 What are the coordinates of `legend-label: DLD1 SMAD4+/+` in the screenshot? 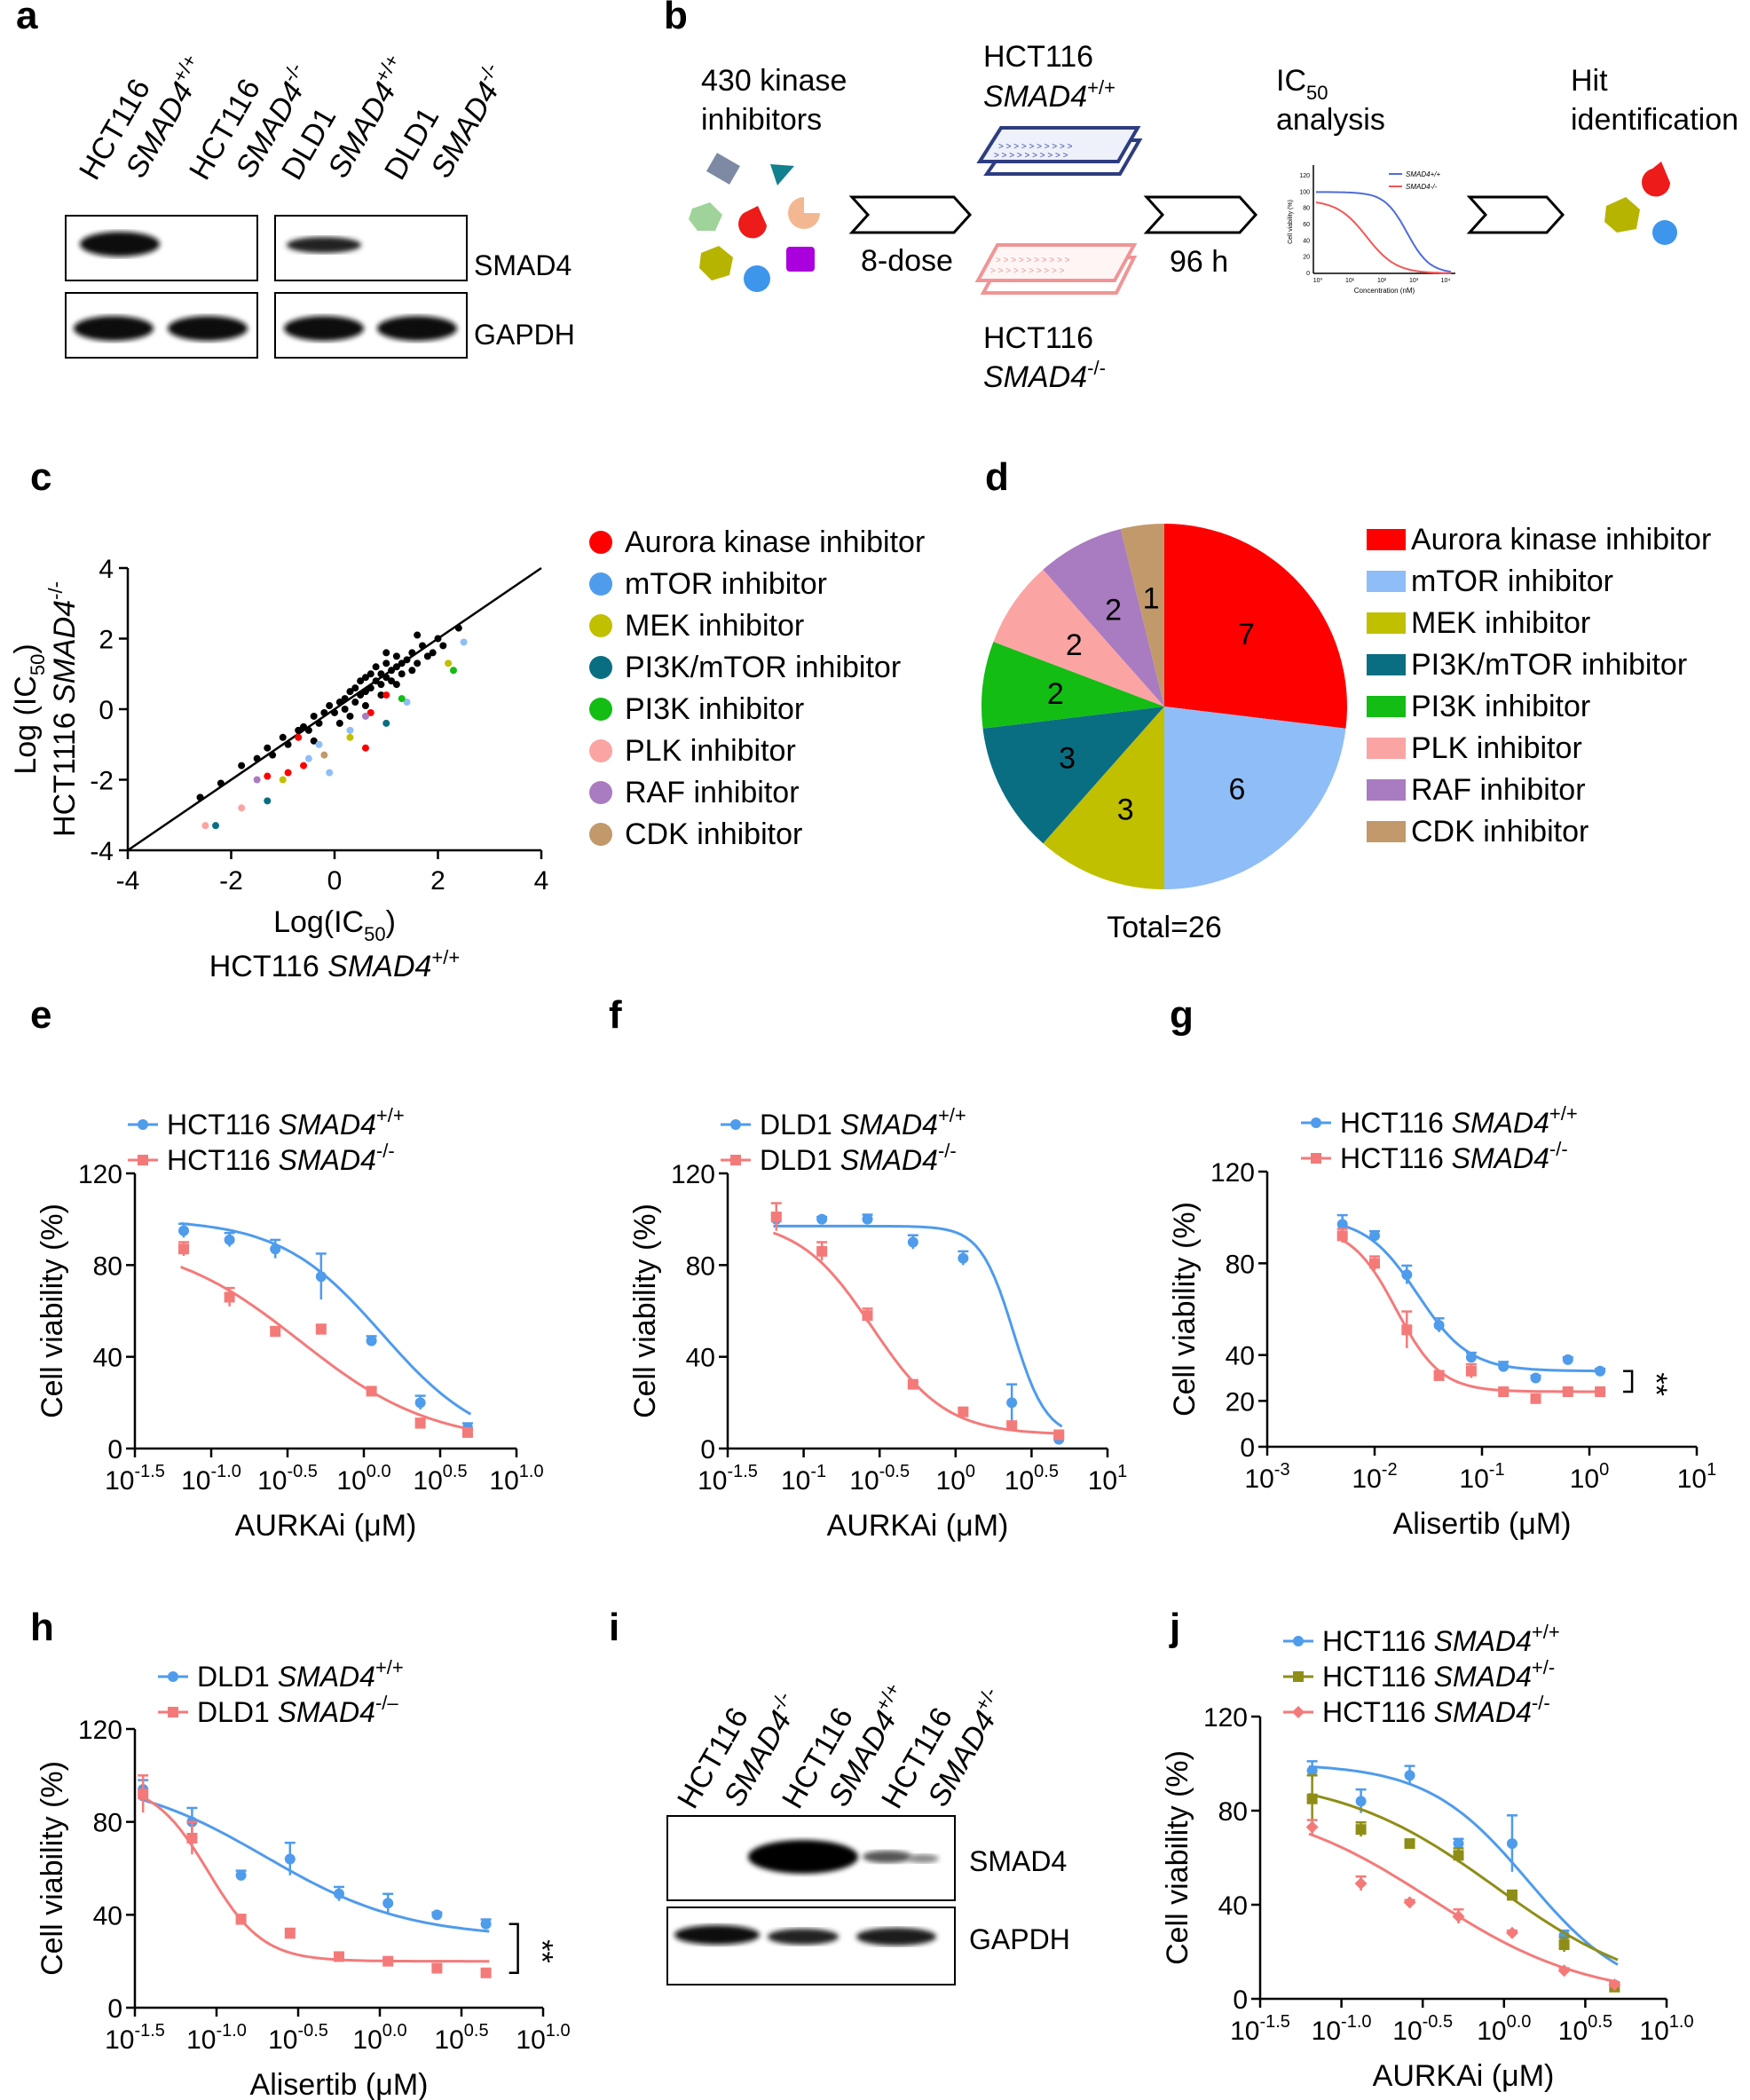 It's located at (863, 1122).